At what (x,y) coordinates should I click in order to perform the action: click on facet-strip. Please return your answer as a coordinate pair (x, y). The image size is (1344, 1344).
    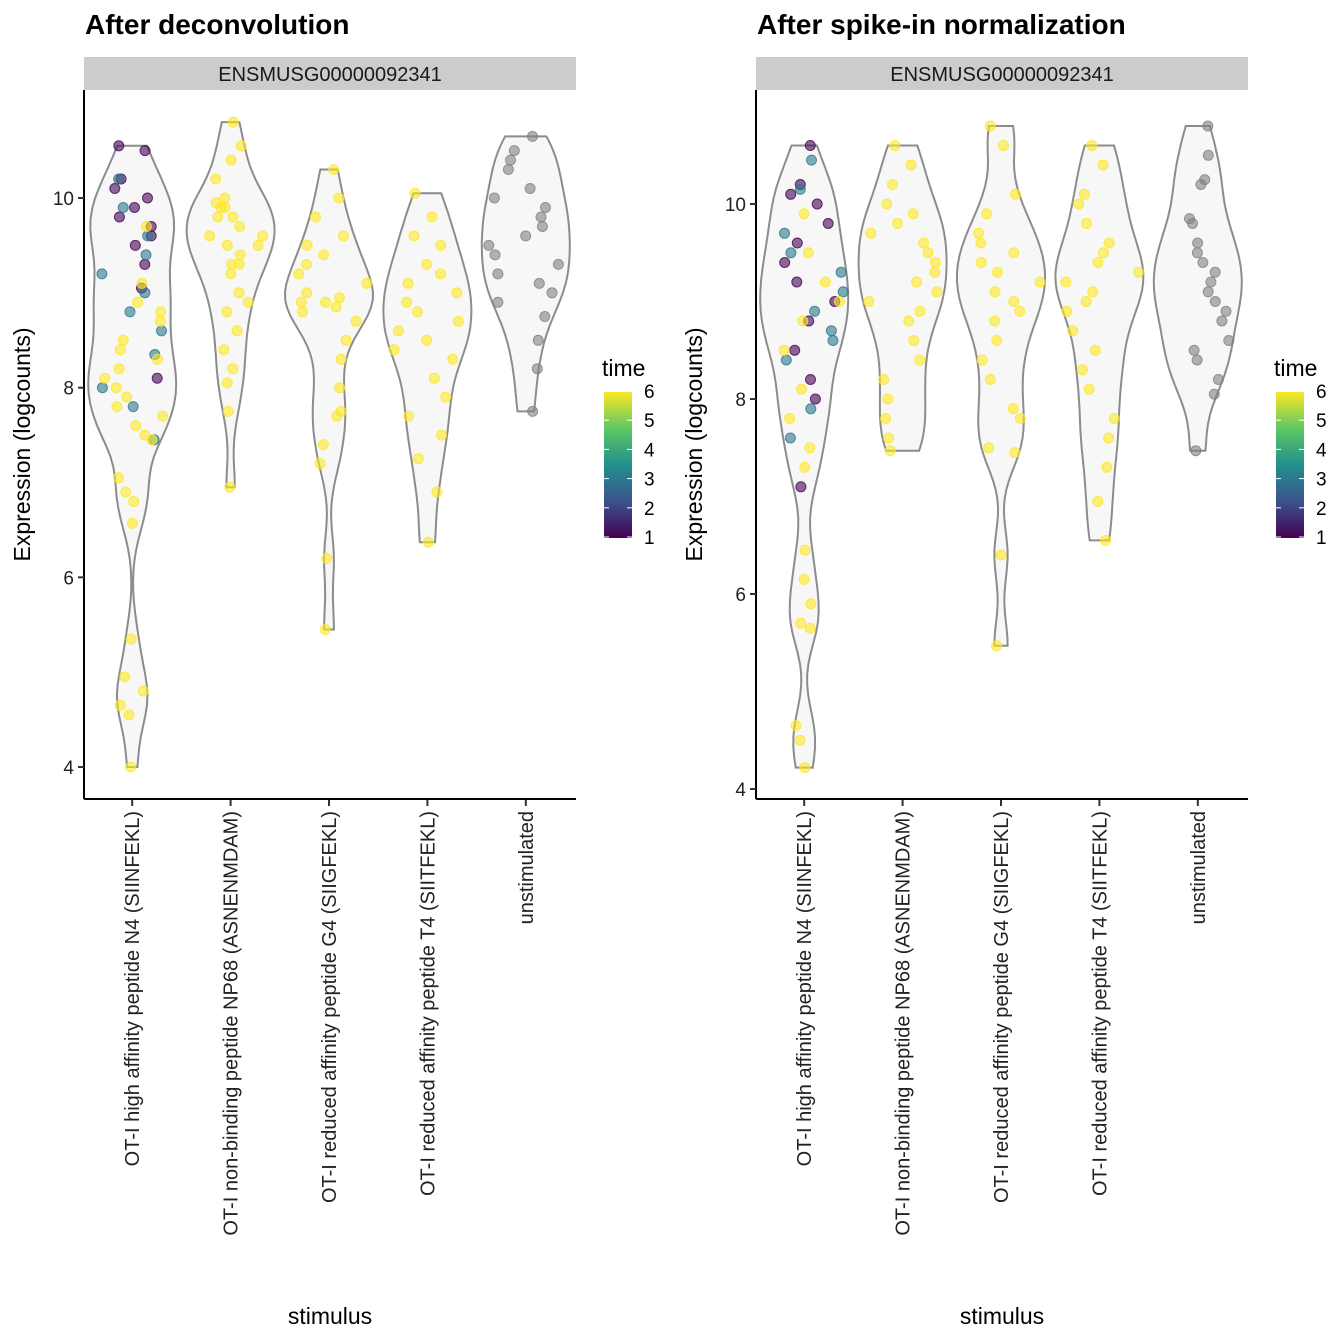
    Looking at the image, I should click on (330, 73).